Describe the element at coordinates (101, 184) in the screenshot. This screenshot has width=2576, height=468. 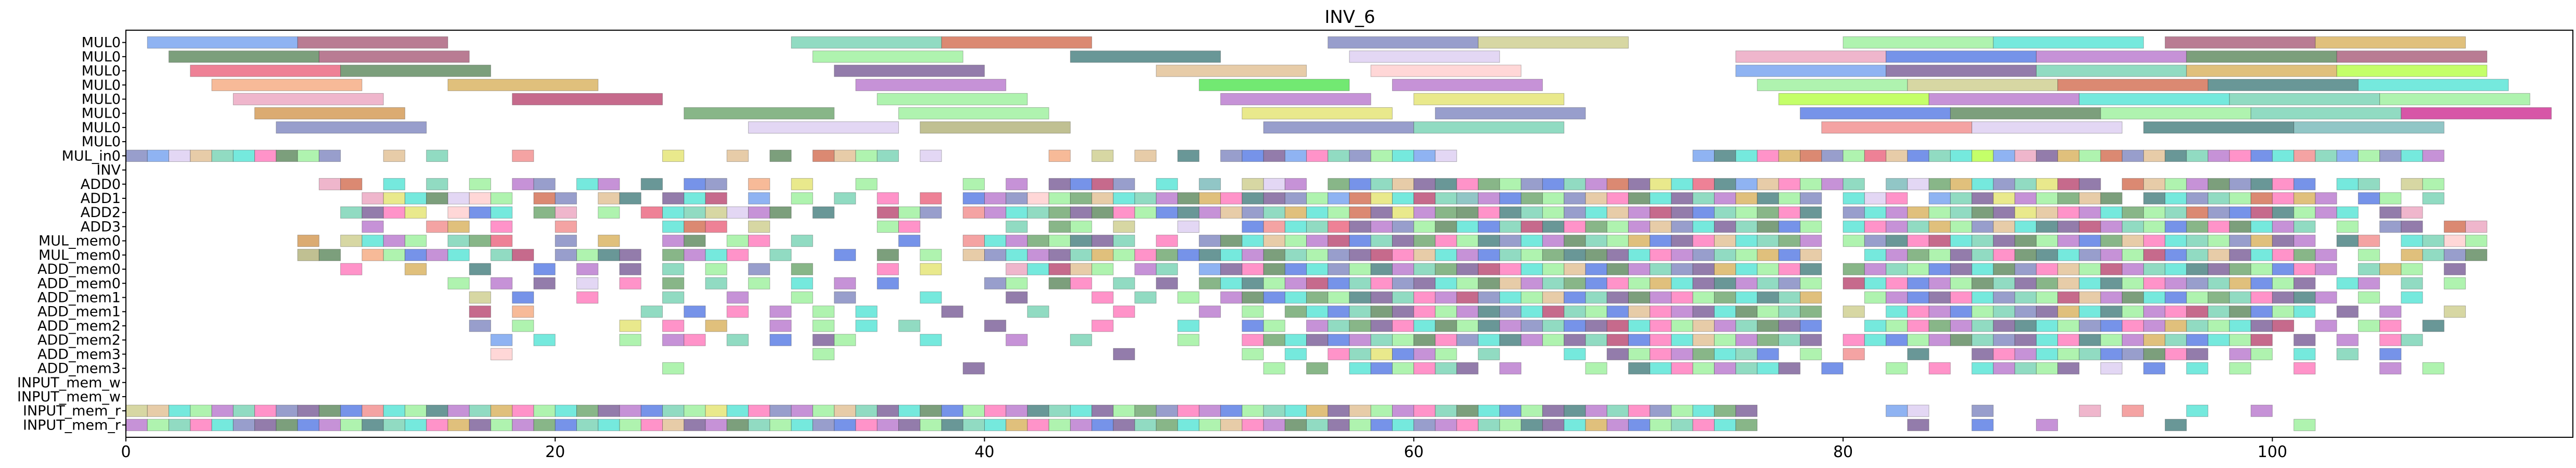
I see `y-tick-label: ADD0` at that location.